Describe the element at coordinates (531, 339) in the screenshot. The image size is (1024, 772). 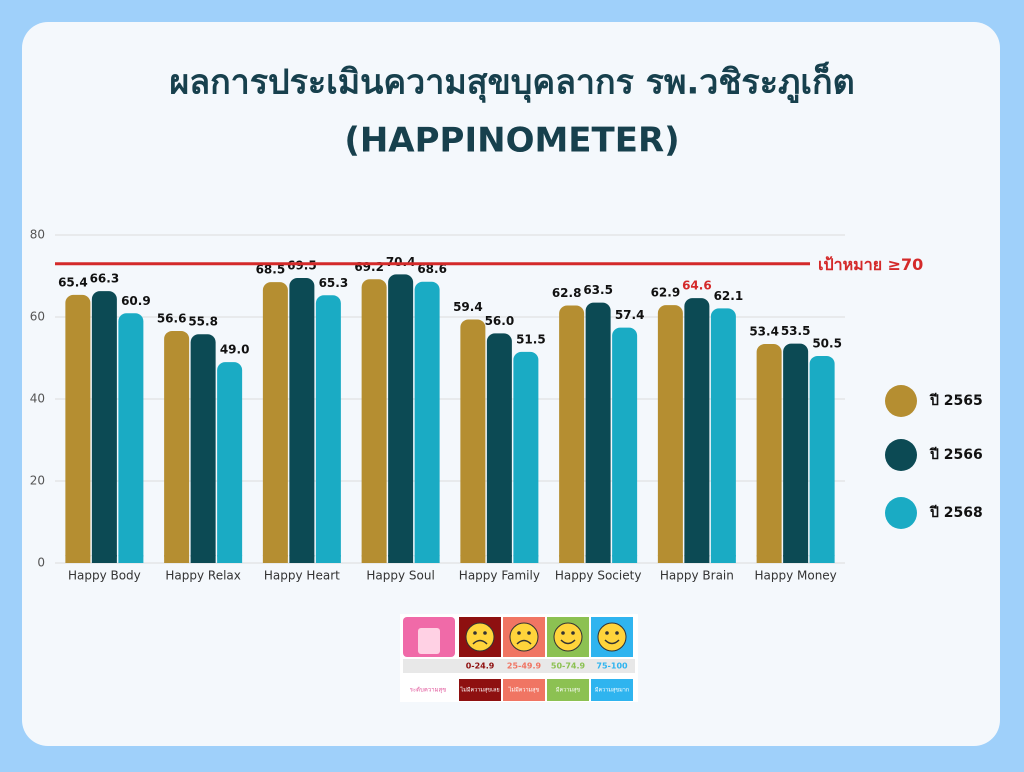
I see `value-label: 51.5` at that location.